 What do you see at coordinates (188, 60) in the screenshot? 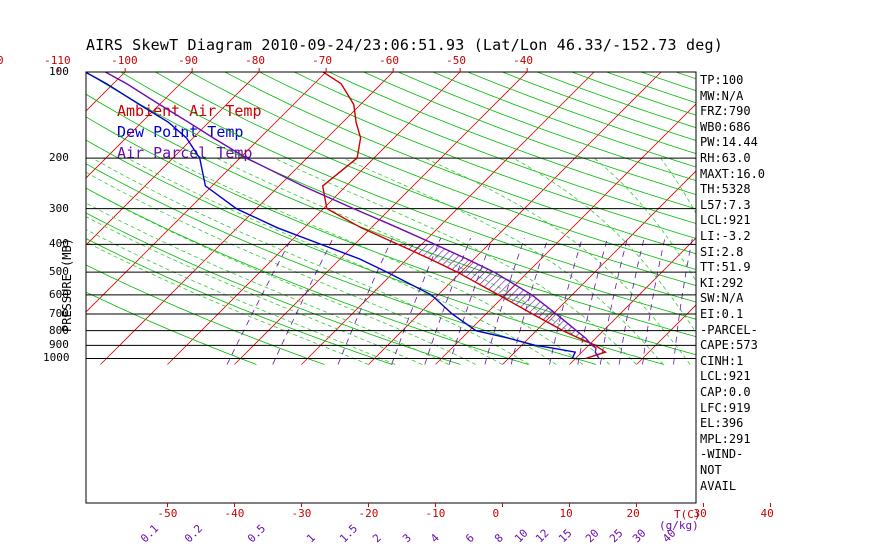
I see `top-temp-tick-label: -90` at bounding box center [188, 60].